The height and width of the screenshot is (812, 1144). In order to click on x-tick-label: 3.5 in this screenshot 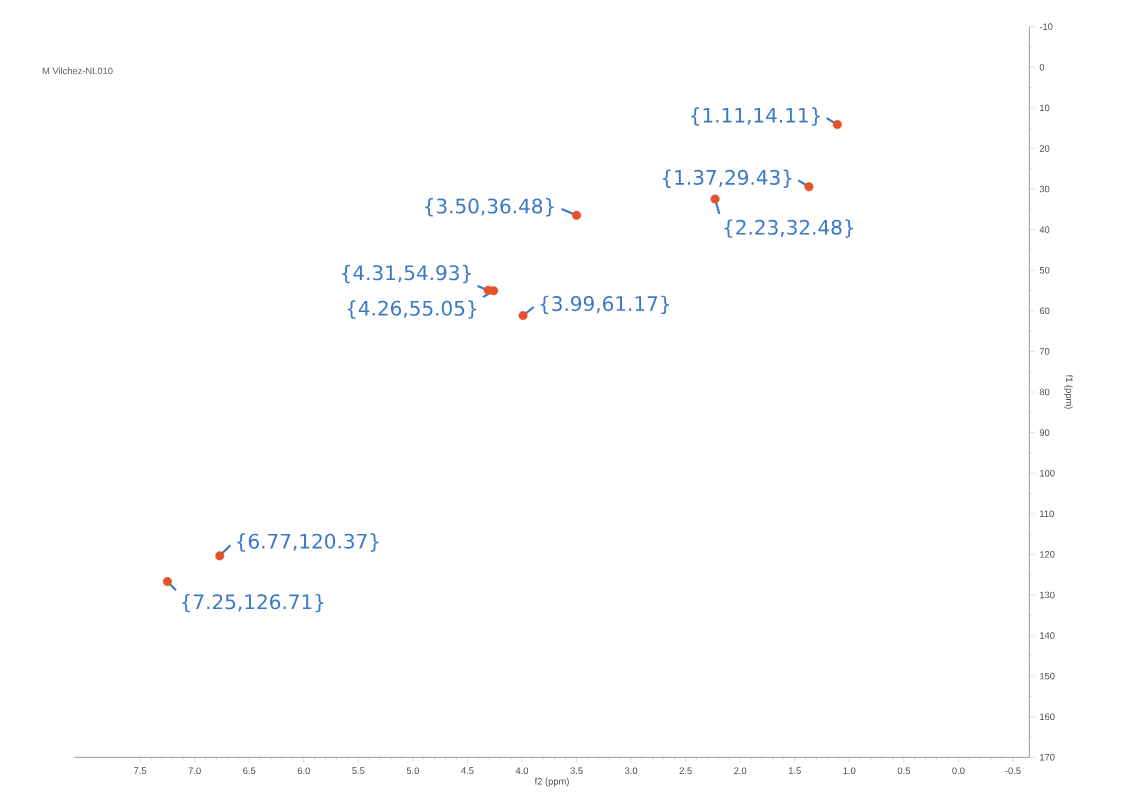, I will do `click(576, 770)`.